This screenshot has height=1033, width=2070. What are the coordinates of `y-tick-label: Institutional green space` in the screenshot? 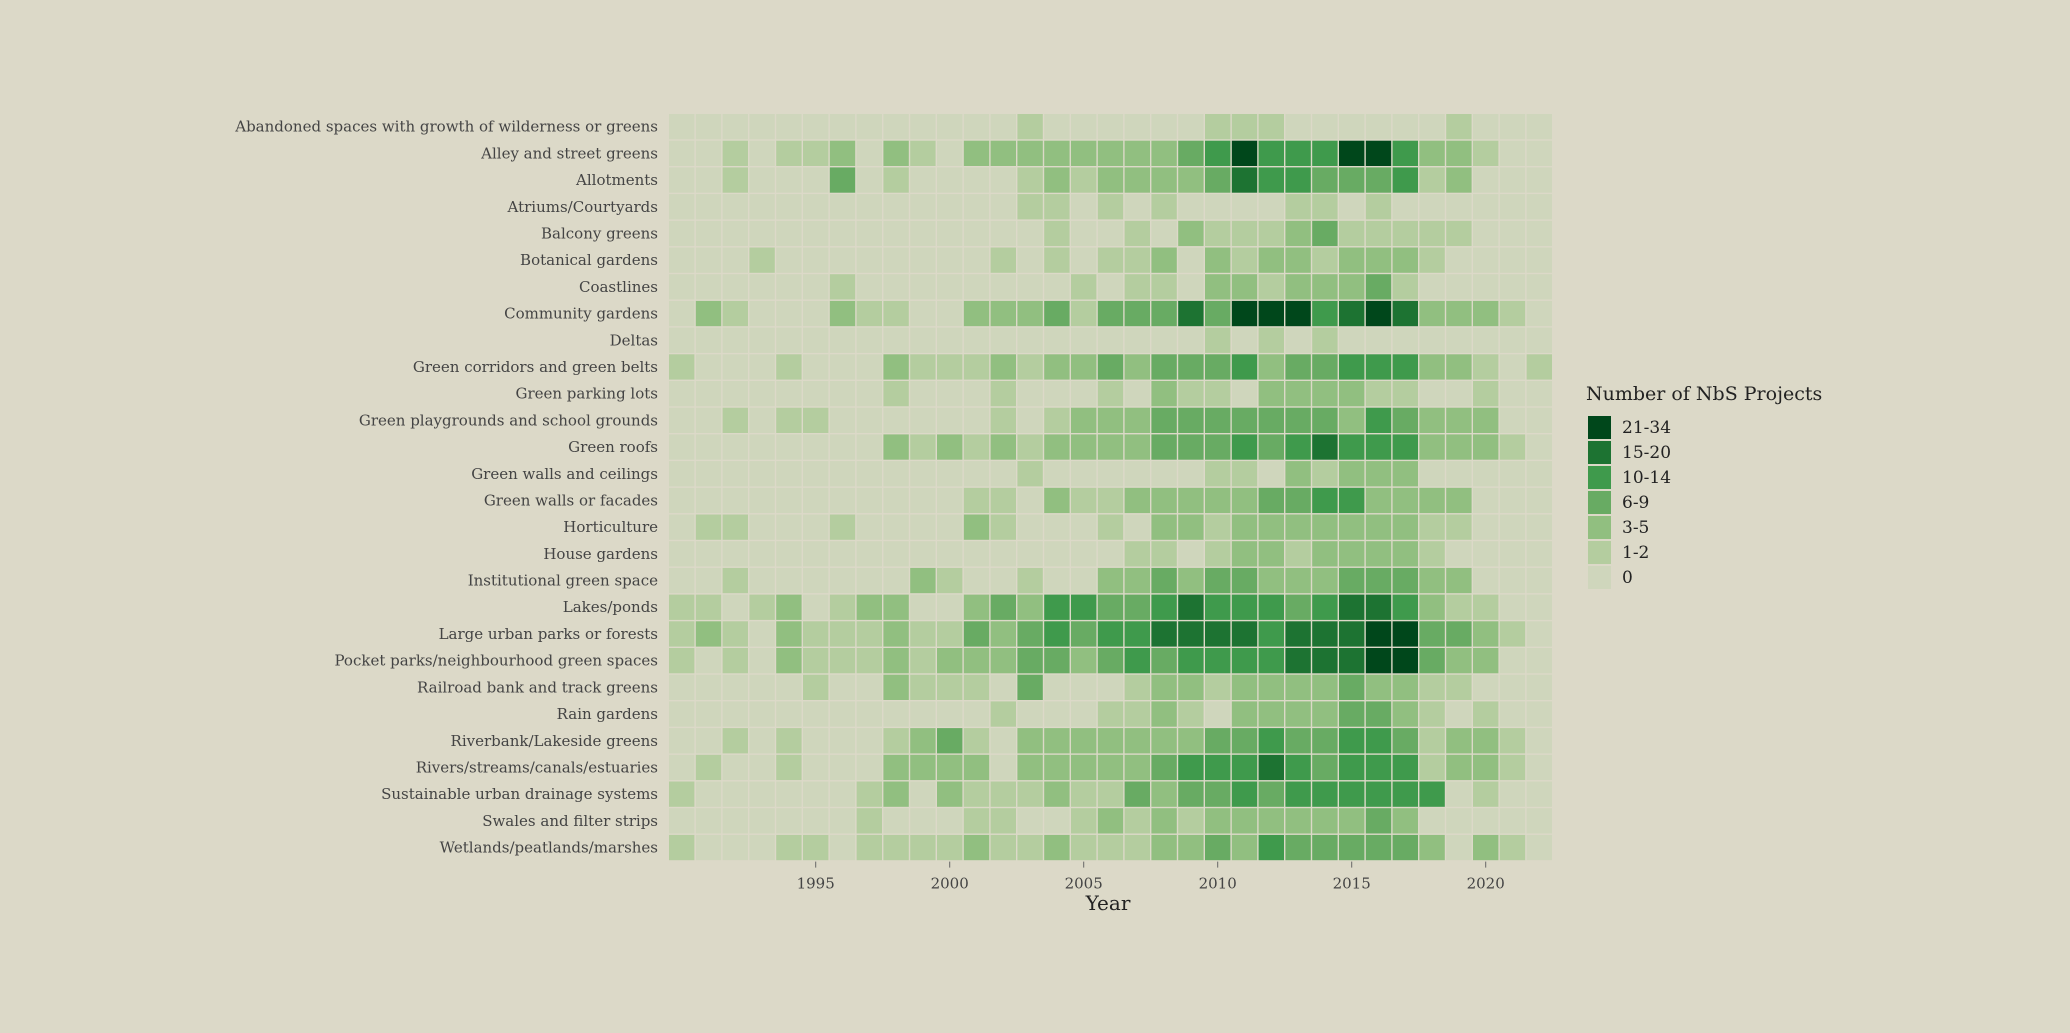 It's located at (563, 581).